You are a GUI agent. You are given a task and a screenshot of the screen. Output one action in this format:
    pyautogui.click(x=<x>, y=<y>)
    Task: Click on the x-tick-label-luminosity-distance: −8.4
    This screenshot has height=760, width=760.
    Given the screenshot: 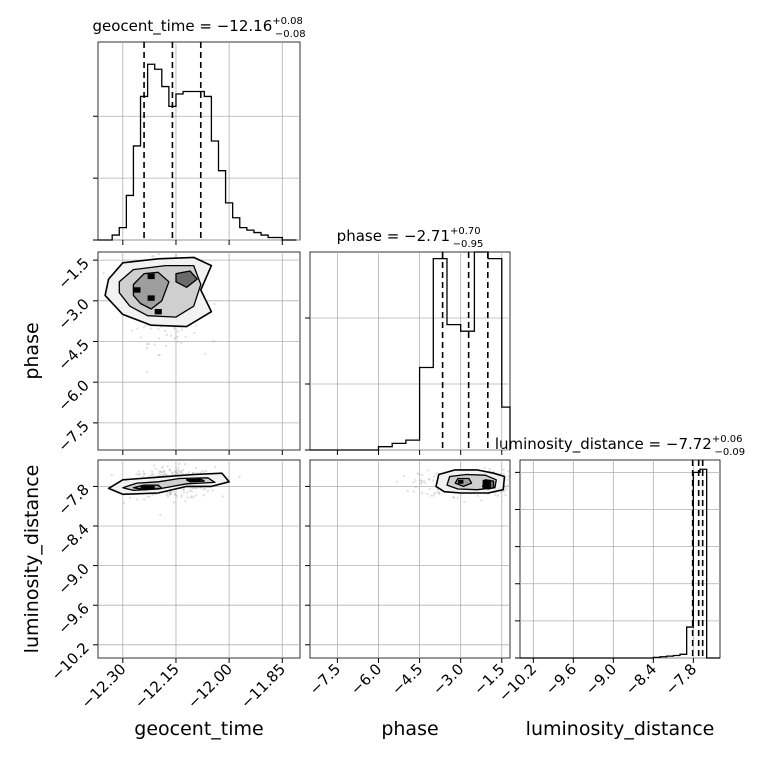 What is the action you would take?
    pyautogui.click(x=641, y=679)
    